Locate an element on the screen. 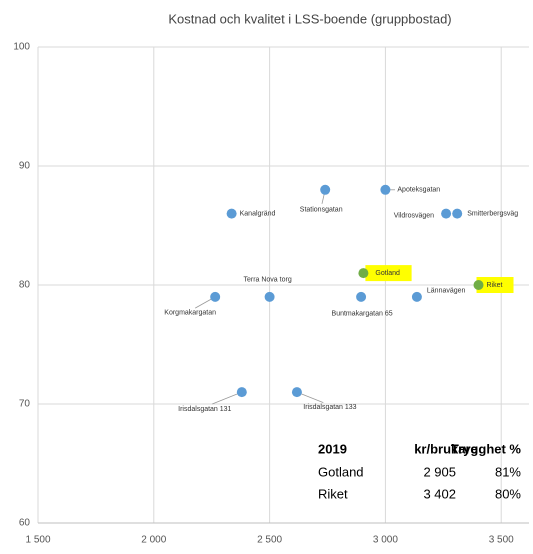 This screenshot has height=554, width=533. table-cell: 80% is located at coordinates (508, 493).